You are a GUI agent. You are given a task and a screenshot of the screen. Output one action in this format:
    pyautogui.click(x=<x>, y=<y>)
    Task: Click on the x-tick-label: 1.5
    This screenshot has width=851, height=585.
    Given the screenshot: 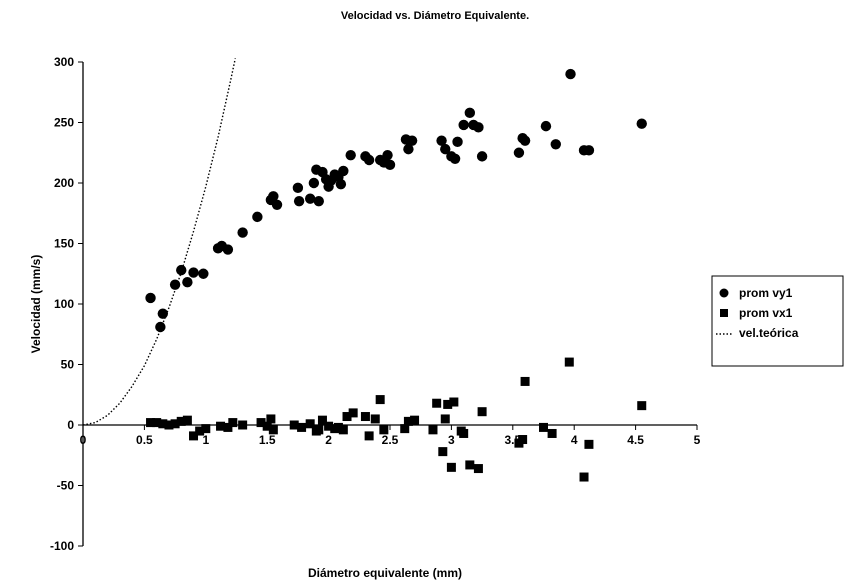 What is the action you would take?
    pyautogui.click(x=267, y=440)
    